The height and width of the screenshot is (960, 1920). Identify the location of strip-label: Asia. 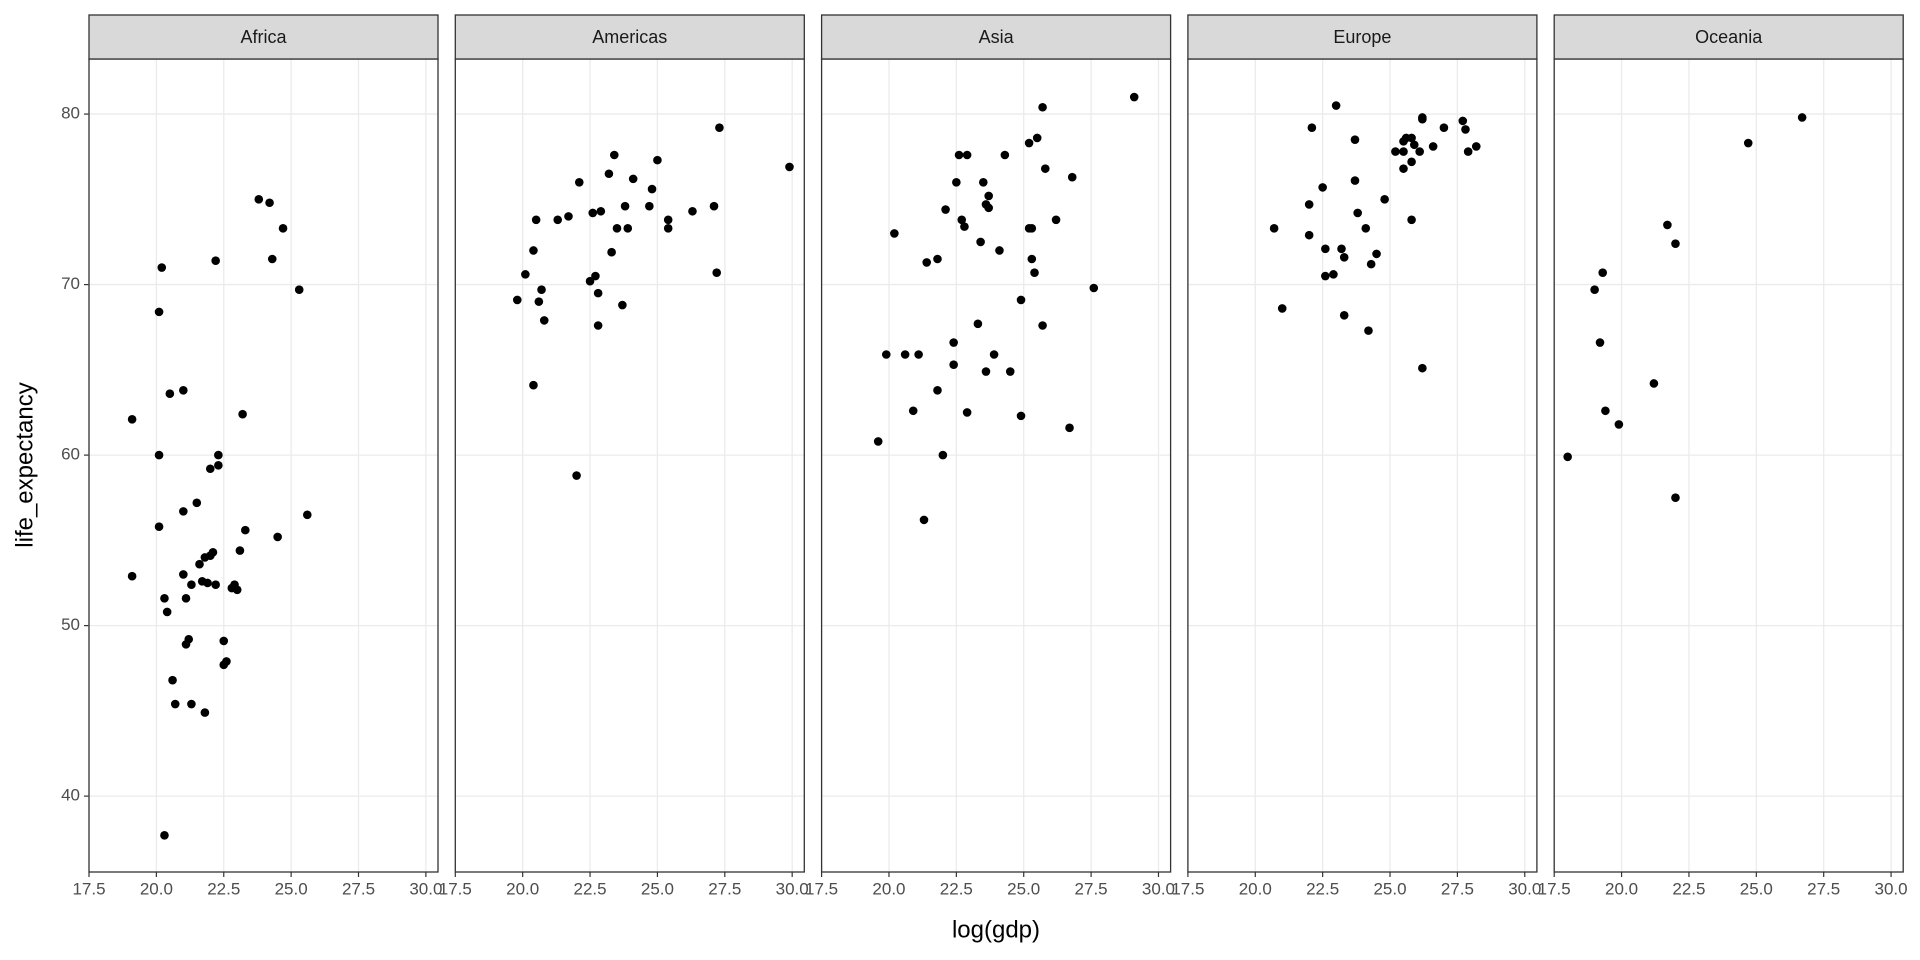
(997, 37).